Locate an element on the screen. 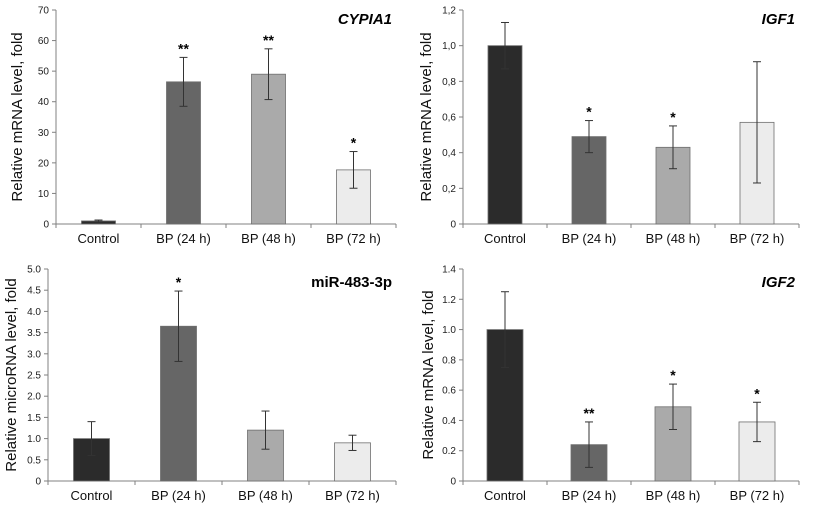 The height and width of the screenshot is (507, 816). y-tick-label: 0,6 is located at coordinates (449, 118).